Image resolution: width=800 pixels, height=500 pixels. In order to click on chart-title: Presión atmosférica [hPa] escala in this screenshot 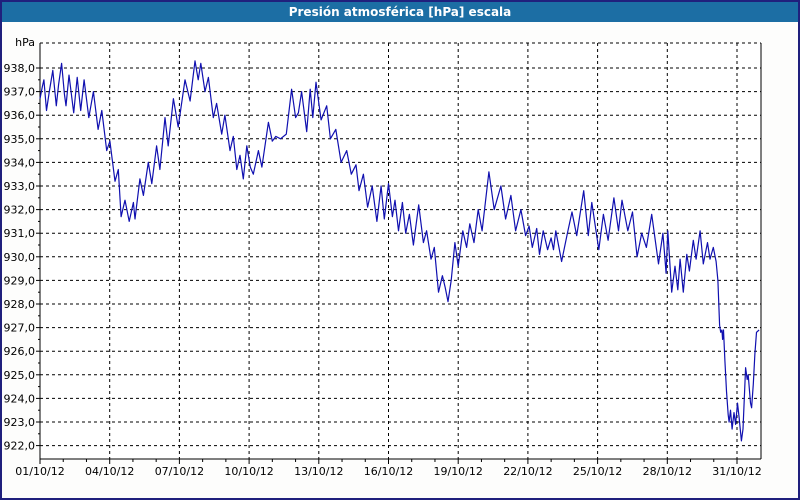, I will do `click(400, 12)`.